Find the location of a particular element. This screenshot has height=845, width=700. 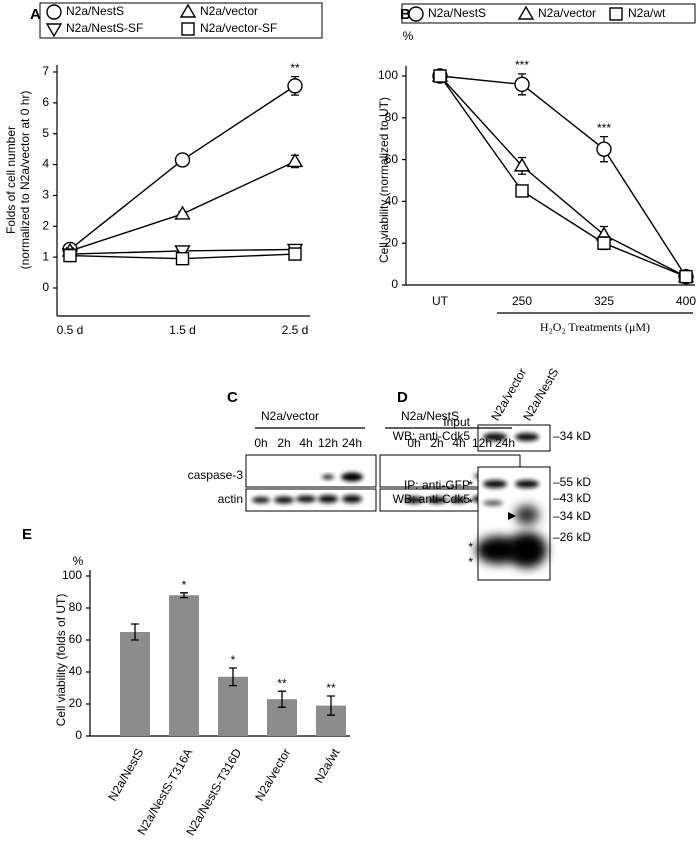

y-tick-label: 3 is located at coordinates (45, 195).